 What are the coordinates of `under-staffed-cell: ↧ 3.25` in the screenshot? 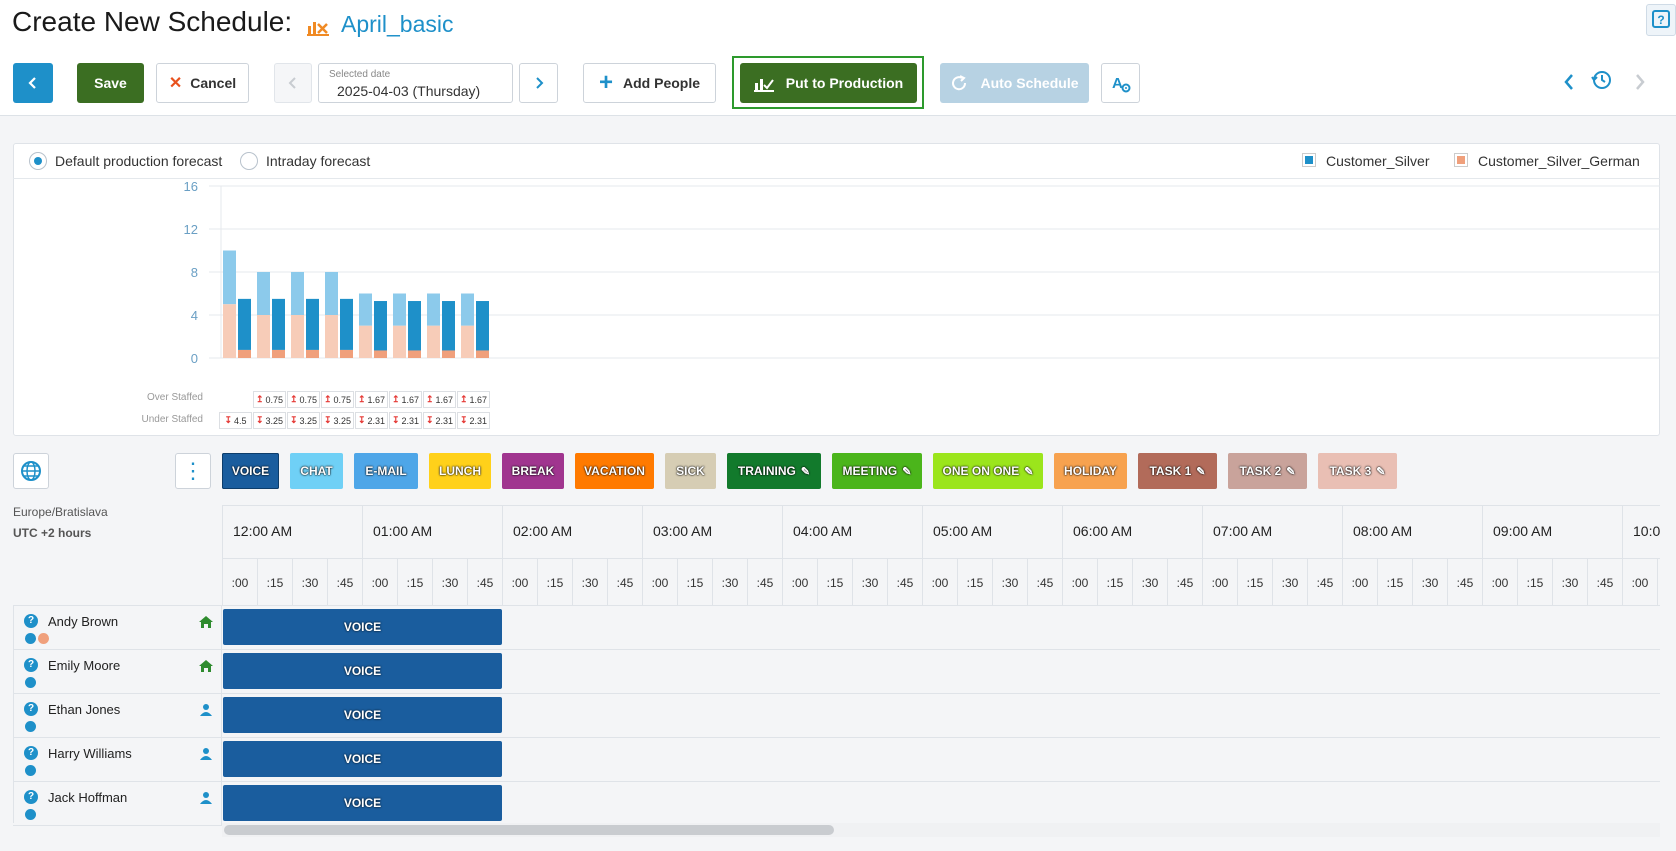 It's located at (337, 420).